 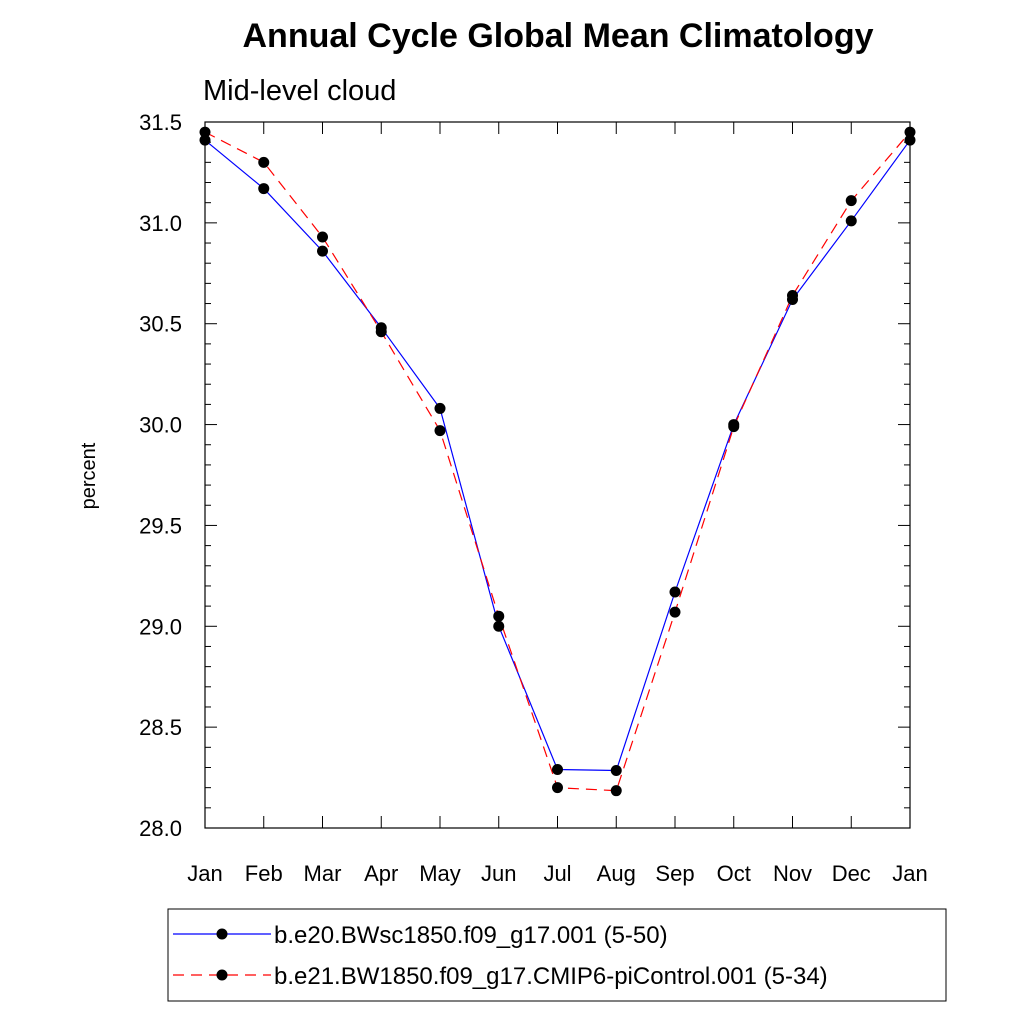 I want to click on x-tick-labels: Jan Feb Mar Apr May Jun Jul Aug Sep Oct Nov Dec Jan, so click(x=557, y=873).